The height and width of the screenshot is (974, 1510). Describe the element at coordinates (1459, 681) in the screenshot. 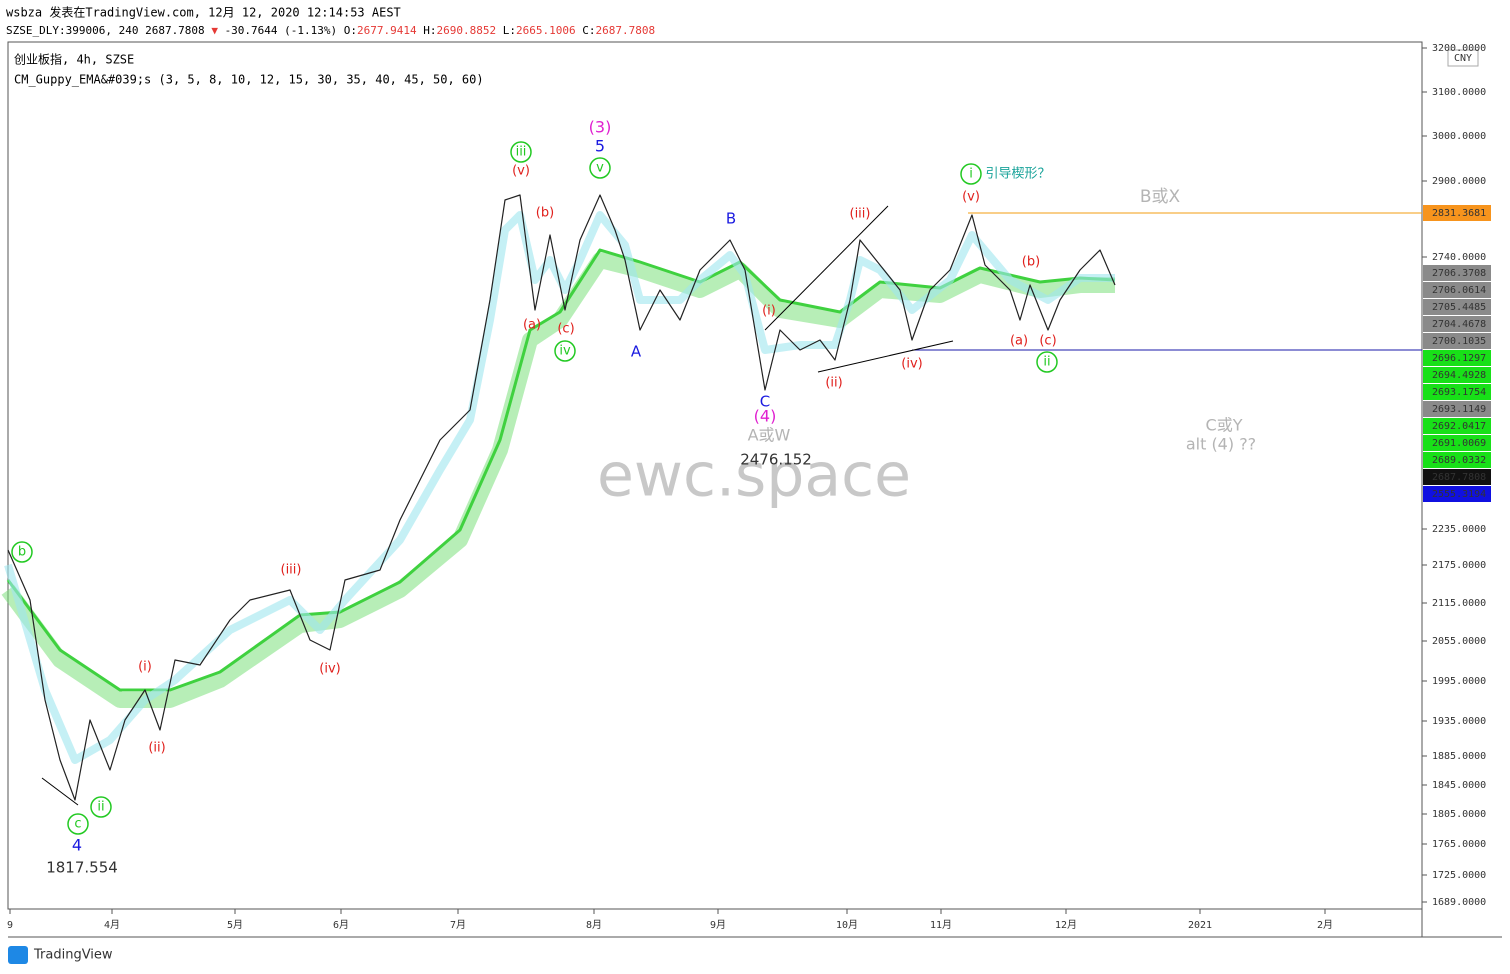

I see `price-label: 1995.0000` at that location.